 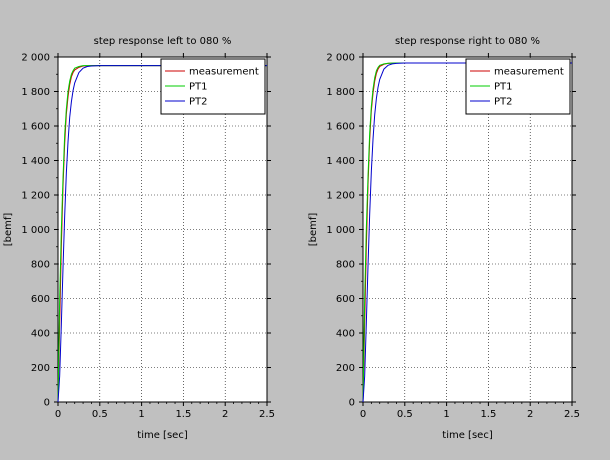 I want to click on chart-title: step response left to 080 %, so click(x=163, y=41).